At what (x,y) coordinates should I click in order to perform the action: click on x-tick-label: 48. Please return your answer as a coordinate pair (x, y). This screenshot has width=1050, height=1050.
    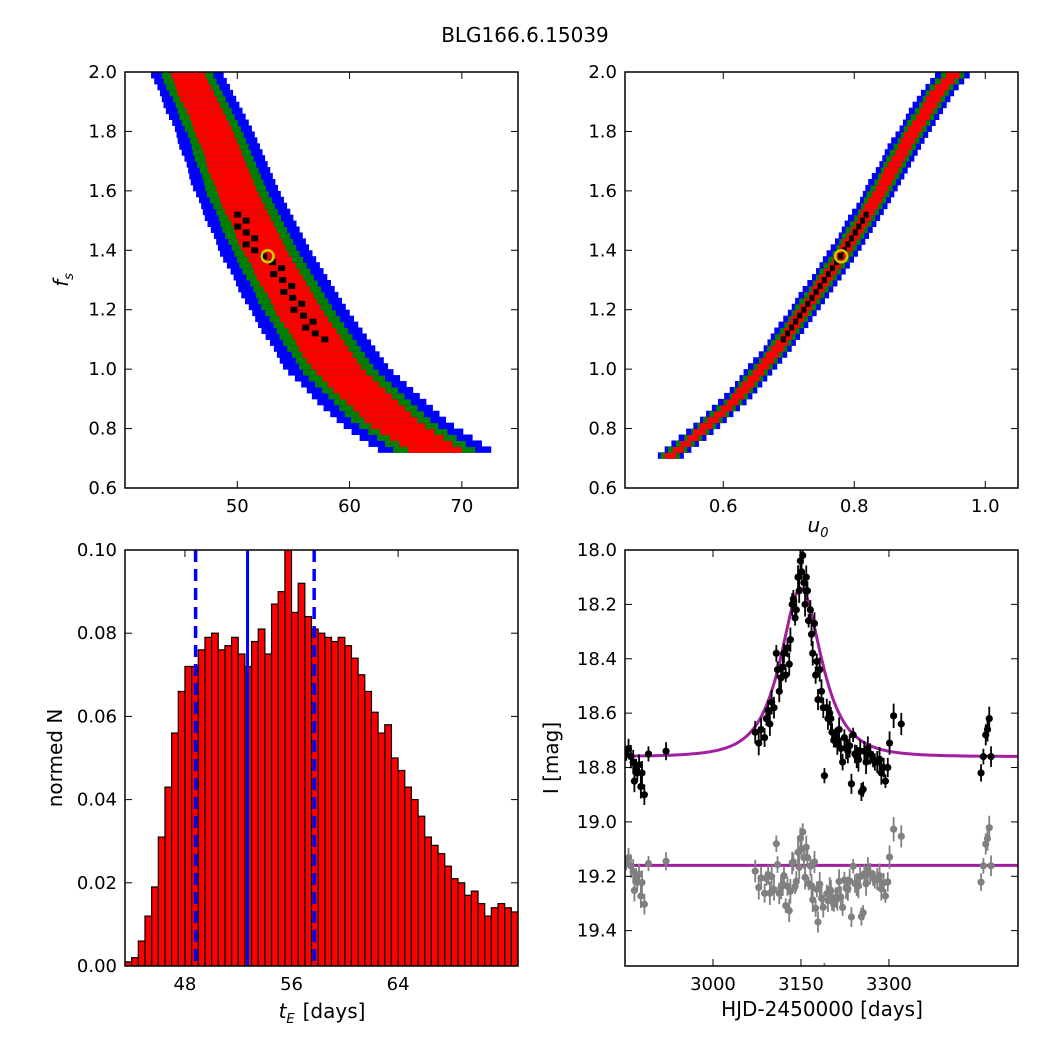
    Looking at the image, I should click on (184, 984).